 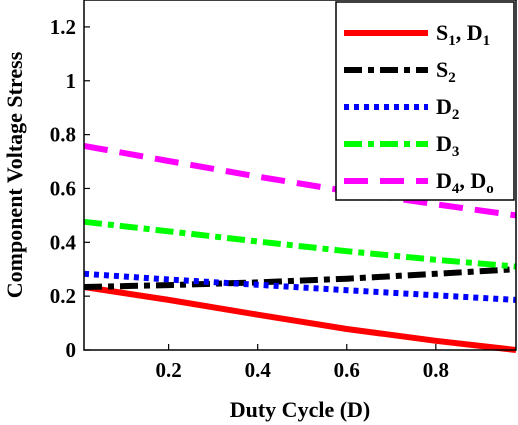 What do you see at coordinates (463, 34) in the screenshot?
I see `legend-label-1: S1, D1` at bounding box center [463, 34].